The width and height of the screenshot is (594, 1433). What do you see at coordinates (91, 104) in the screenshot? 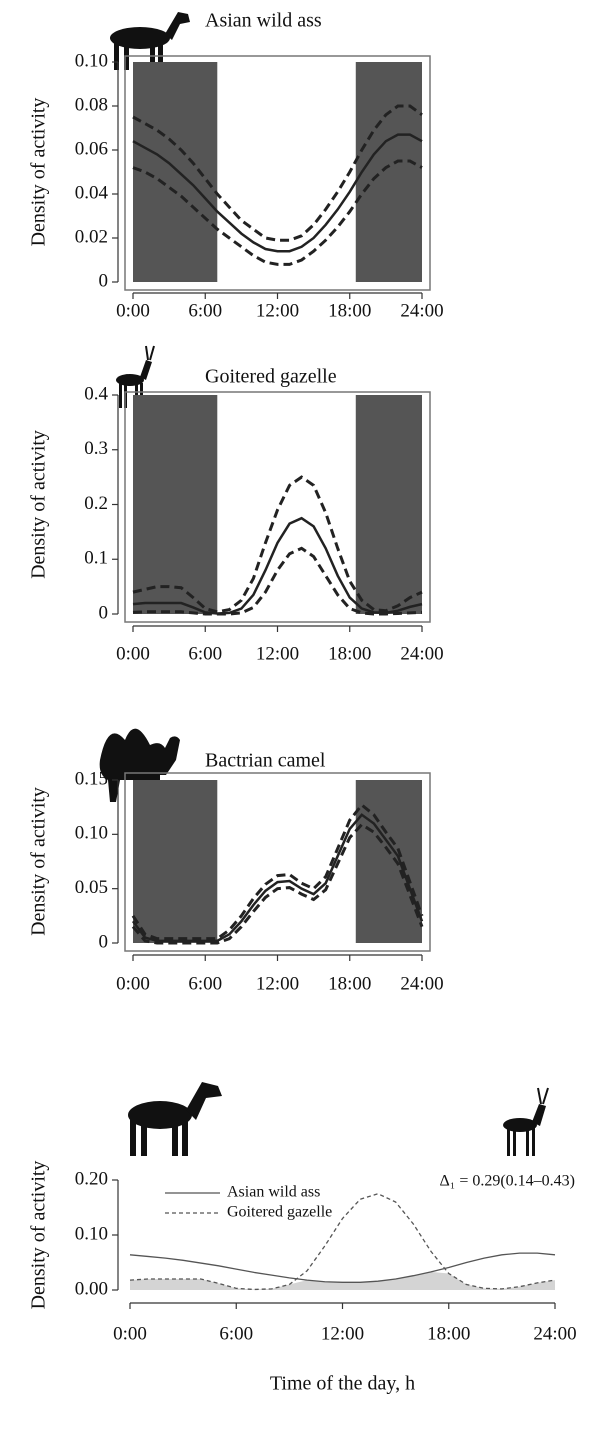
I see `y-tick-label: 0.08` at bounding box center [91, 104].